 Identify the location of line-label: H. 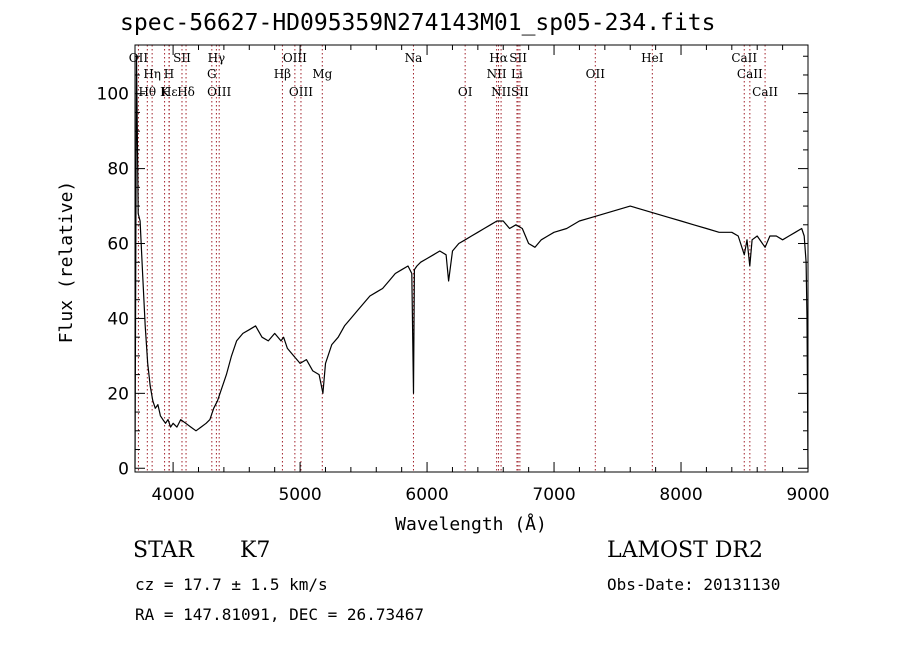
(169, 74).